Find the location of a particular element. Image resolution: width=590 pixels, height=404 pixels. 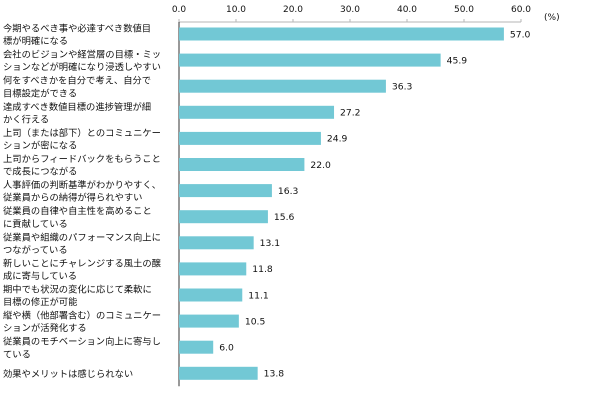

x-tick-label: 0.0 is located at coordinates (179, 10).